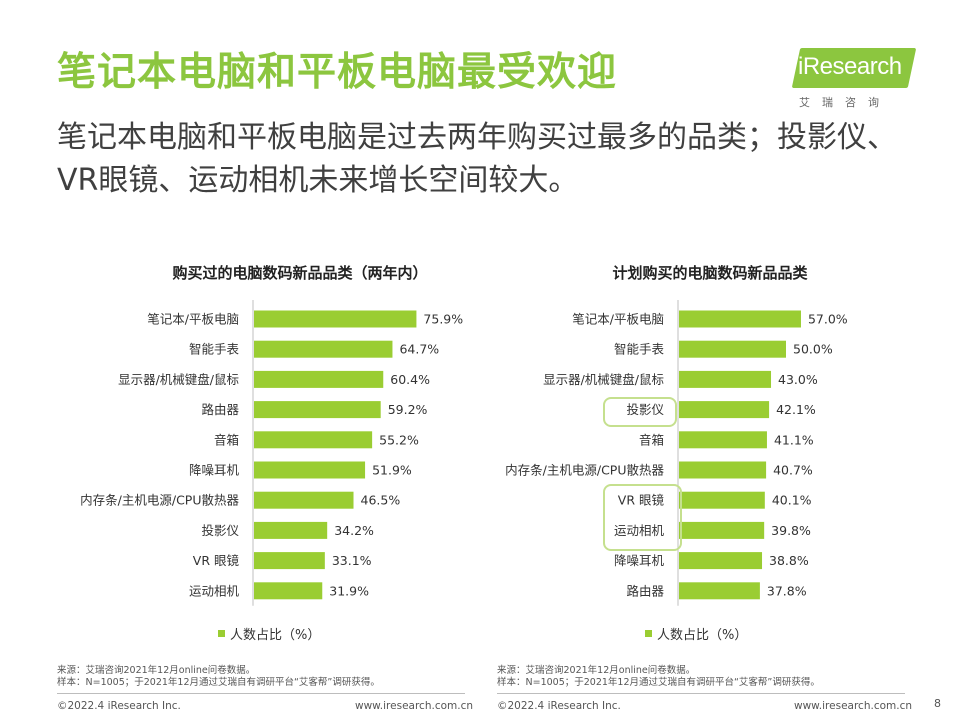 The width and height of the screenshot is (960, 720). What do you see at coordinates (349, 590) in the screenshot?
I see `data-label: 31.9%` at bounding box center [349, 590].